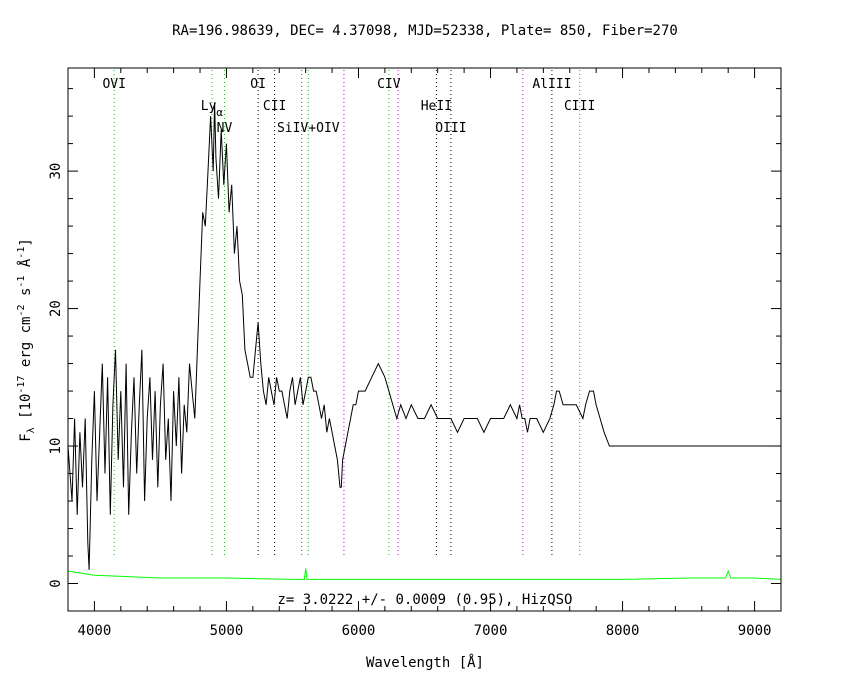 The image size is (850, 680). Describe the element at coordinates (258, 84) in the screenshot. I see `emission-line-label: OI` at that location.